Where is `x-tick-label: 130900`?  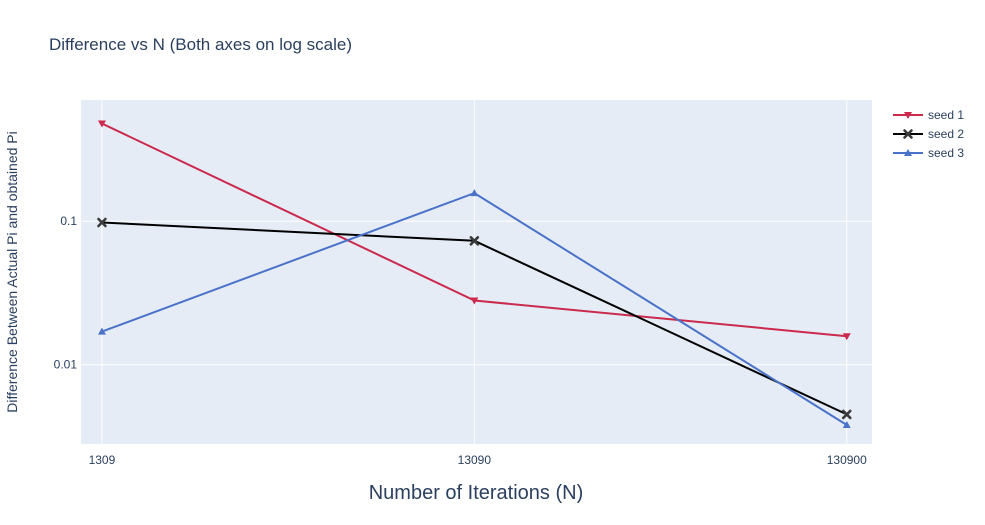 x-tick-label: 130900 is located at coordinates (847, 460).